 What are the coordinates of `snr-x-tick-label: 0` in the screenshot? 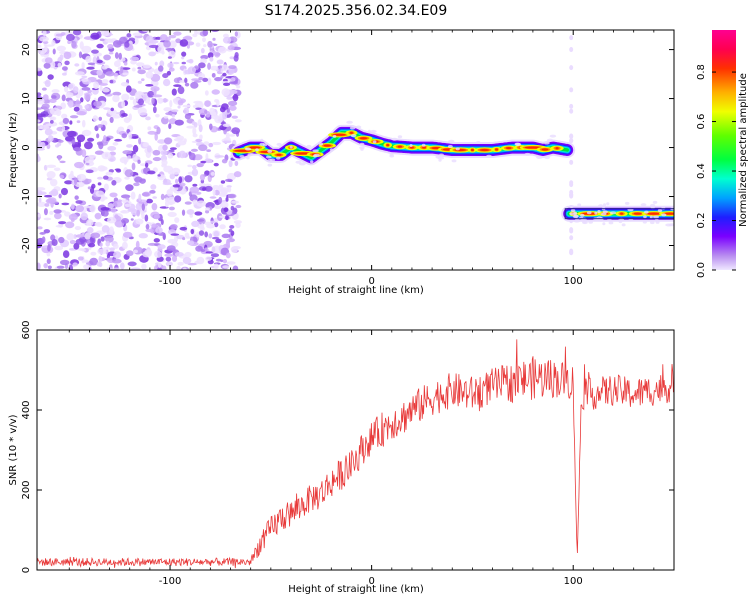 It's located at (371, 581).